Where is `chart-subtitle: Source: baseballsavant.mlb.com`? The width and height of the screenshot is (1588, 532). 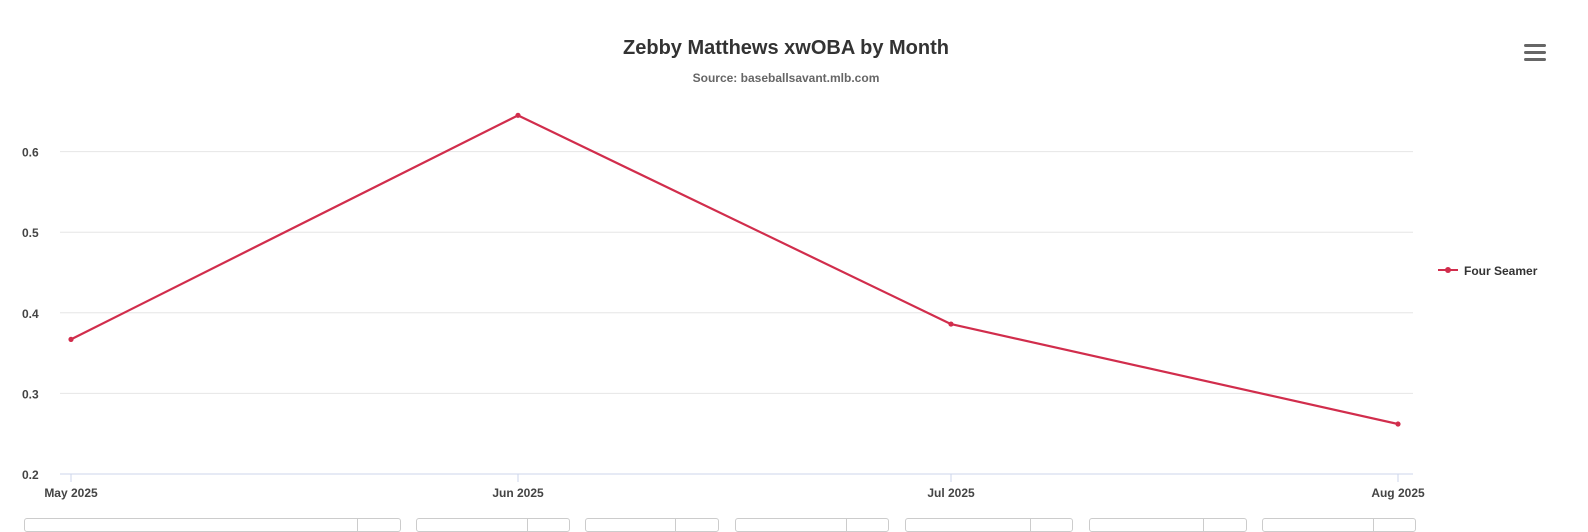 chart-subtitle: Source: baseballsavant.mlb.com is located at coordinates (786, 78).